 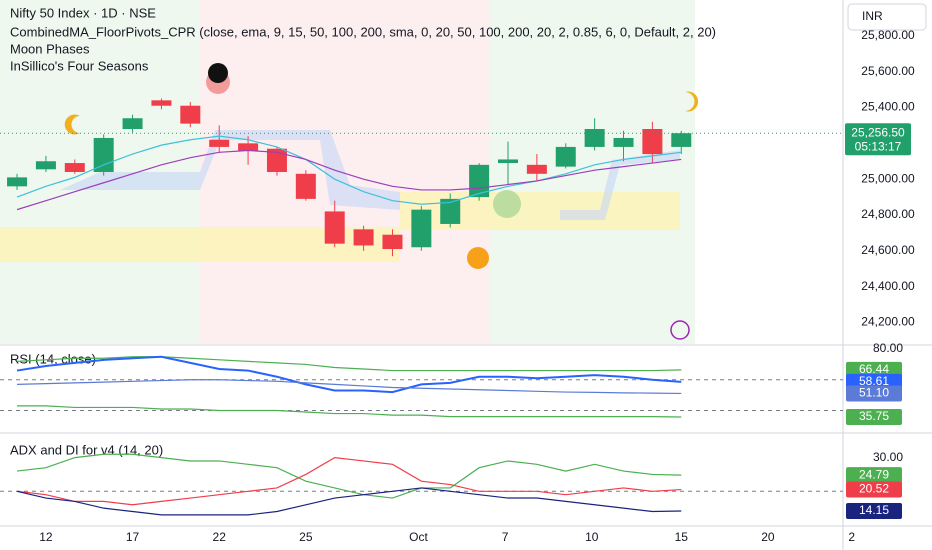 What do you see at coordinates (887, 17) in the screenshot?
I see `currency-box` at bounding box center [887, 17].